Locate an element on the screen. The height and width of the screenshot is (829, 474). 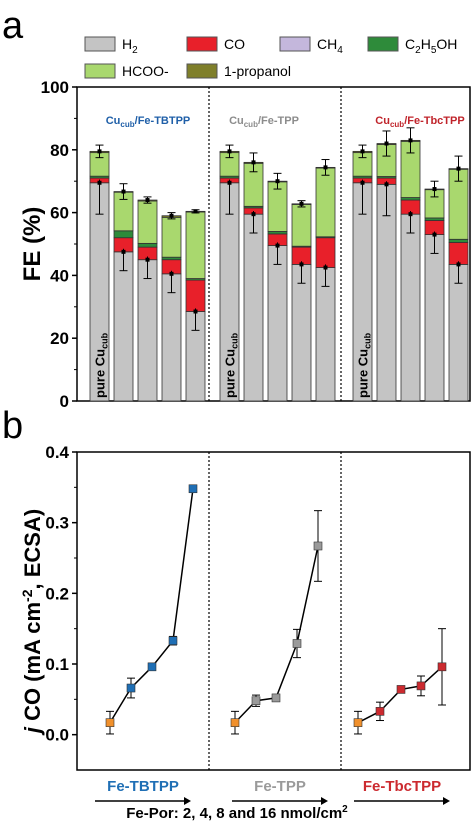
y-tick-label: 0.1 is located at coordinates (57, 664).